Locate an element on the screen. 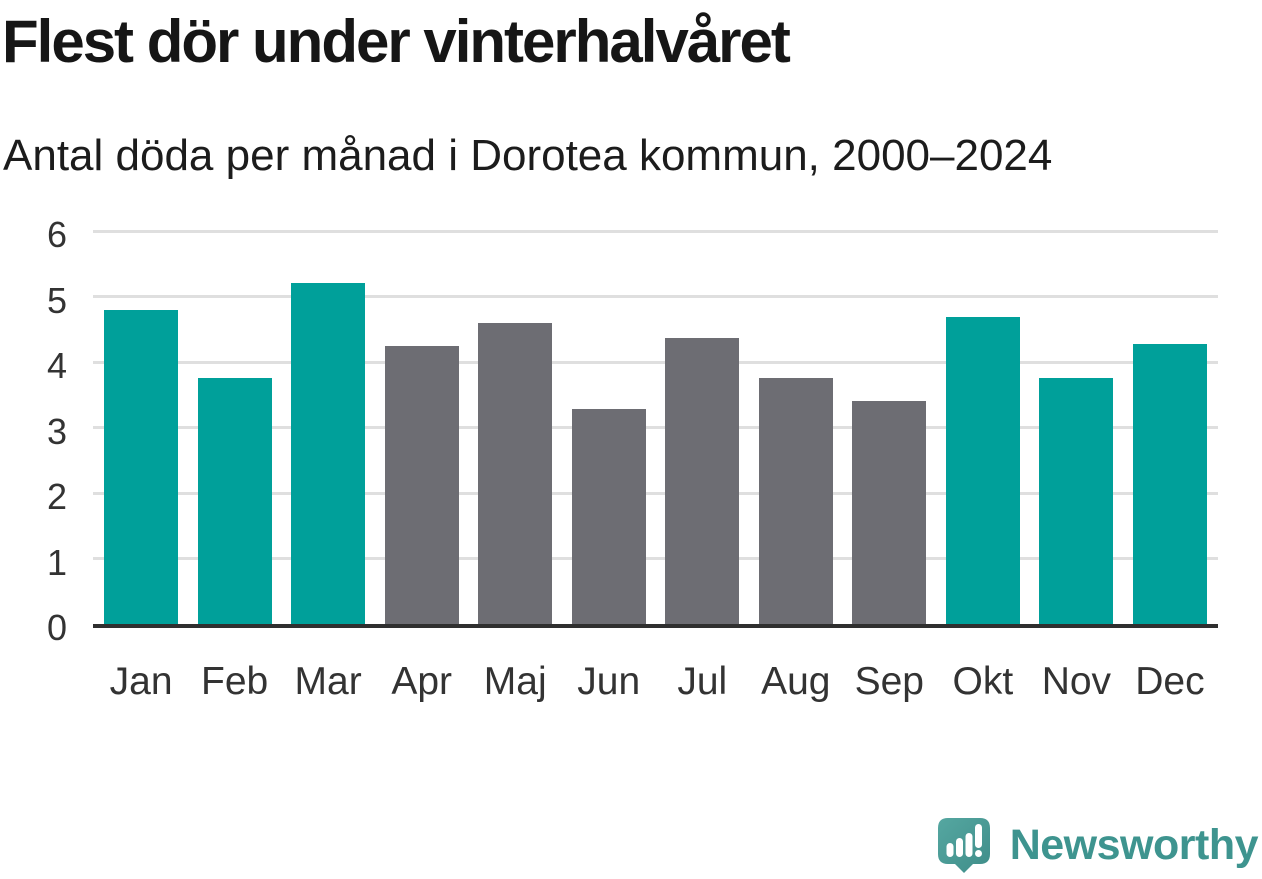  x-axis-labels: Jan Feb Mar Apr Maj Jun Jul Aug Sep Okt Nov Dec is located at coordinates (655, 682).